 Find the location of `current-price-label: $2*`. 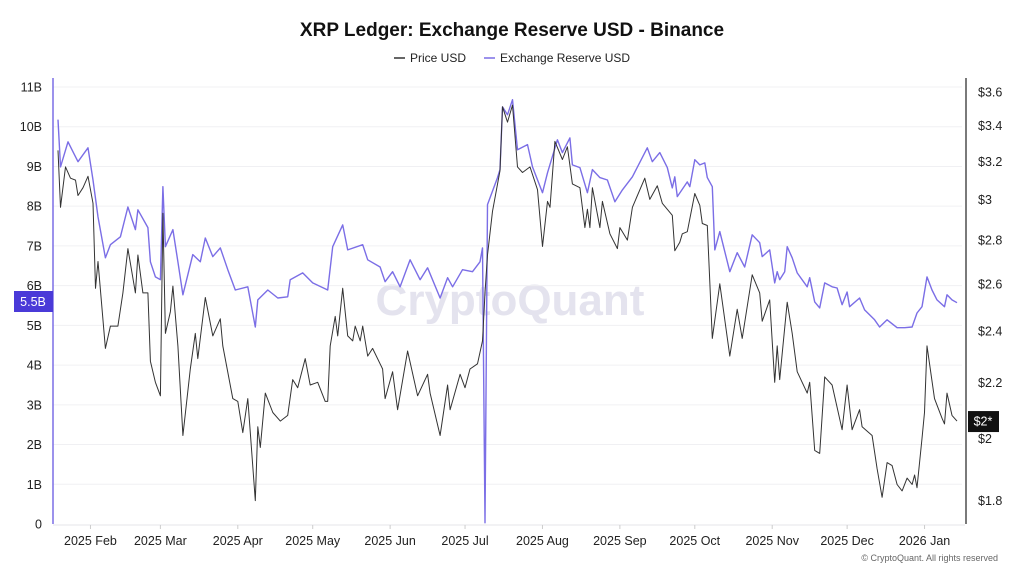

current-price-label: $2* is located at coordinates (983, 422).